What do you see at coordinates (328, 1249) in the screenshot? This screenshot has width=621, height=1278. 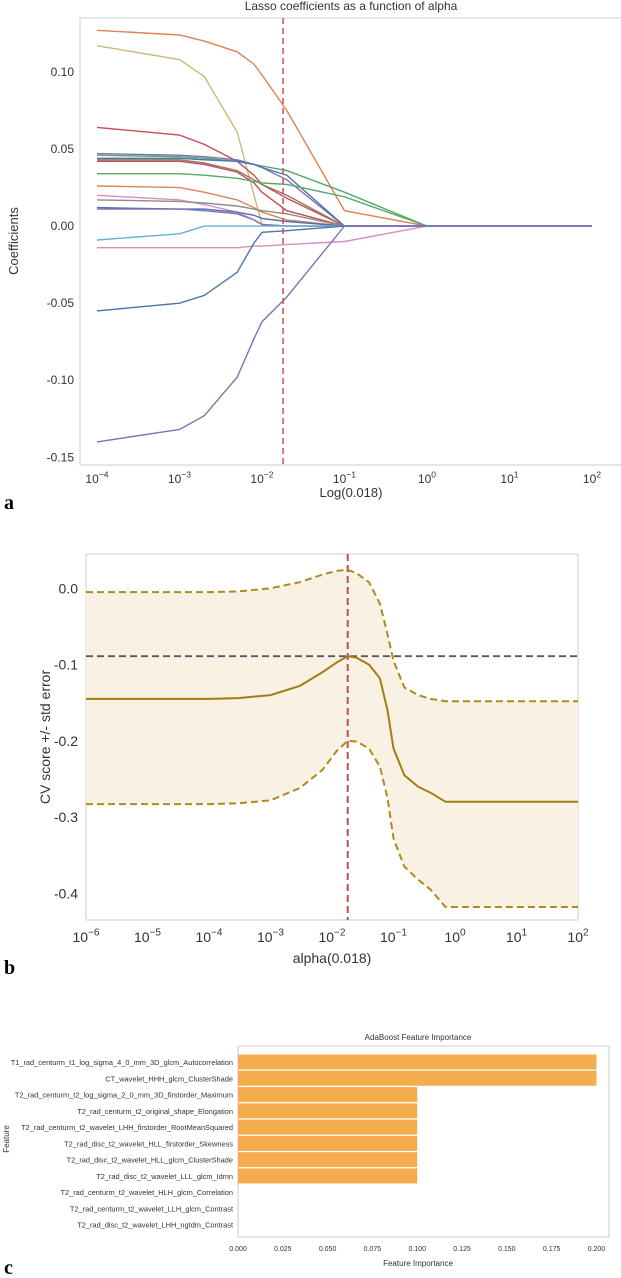 I see `chart-c-xtick-label: 0.050` at bounding box center [328, 1249].